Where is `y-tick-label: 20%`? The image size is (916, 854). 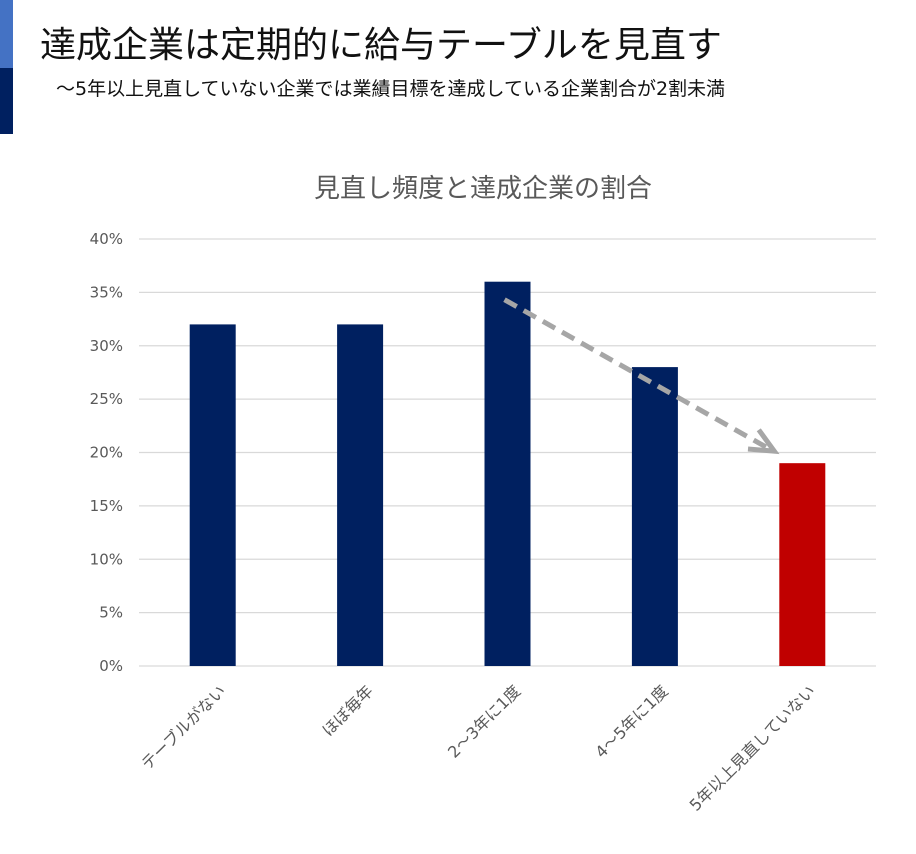
y-tick-label: 20% is located at coordinates (106, 453).